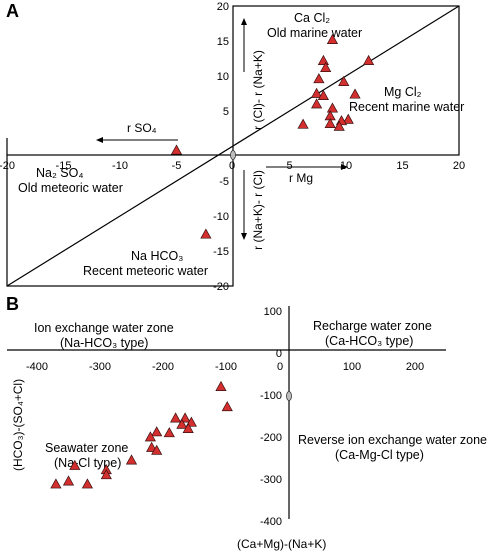 This screenshot has width=498, height=552. I want to click on panel-b-y-tick-label: -200, so click(271, 438).